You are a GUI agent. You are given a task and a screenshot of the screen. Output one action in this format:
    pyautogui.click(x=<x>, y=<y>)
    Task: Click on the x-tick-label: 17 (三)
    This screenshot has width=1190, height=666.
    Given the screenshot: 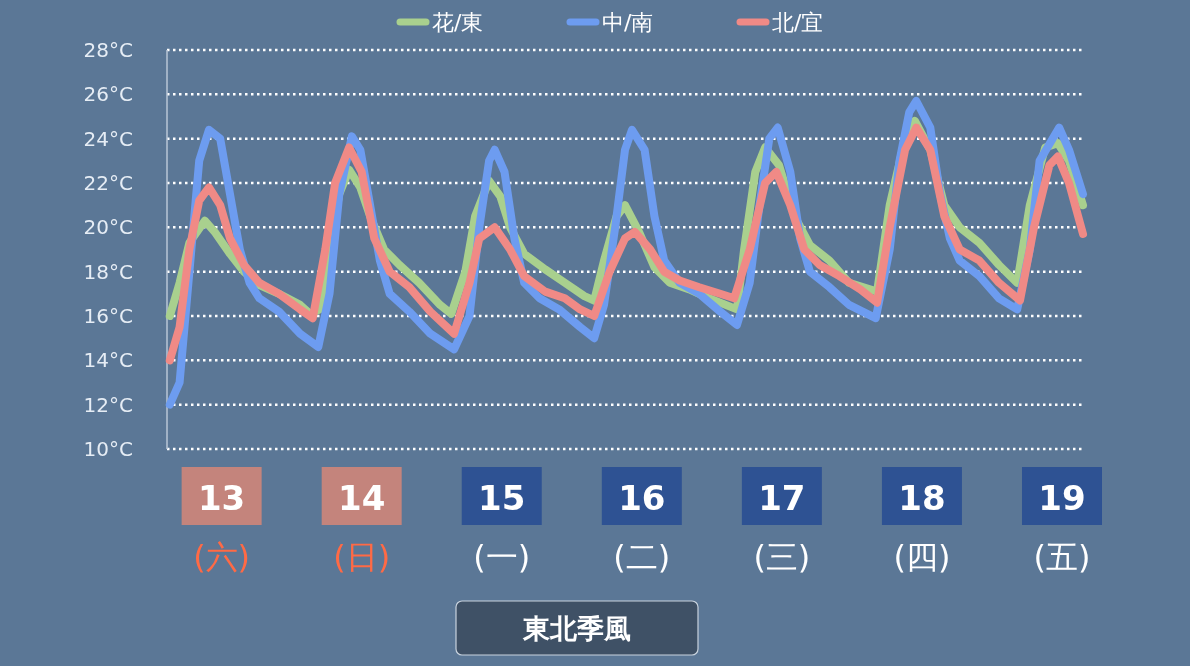 What is the action you would take?
    pyautogui.click(x=782, y=527)
    